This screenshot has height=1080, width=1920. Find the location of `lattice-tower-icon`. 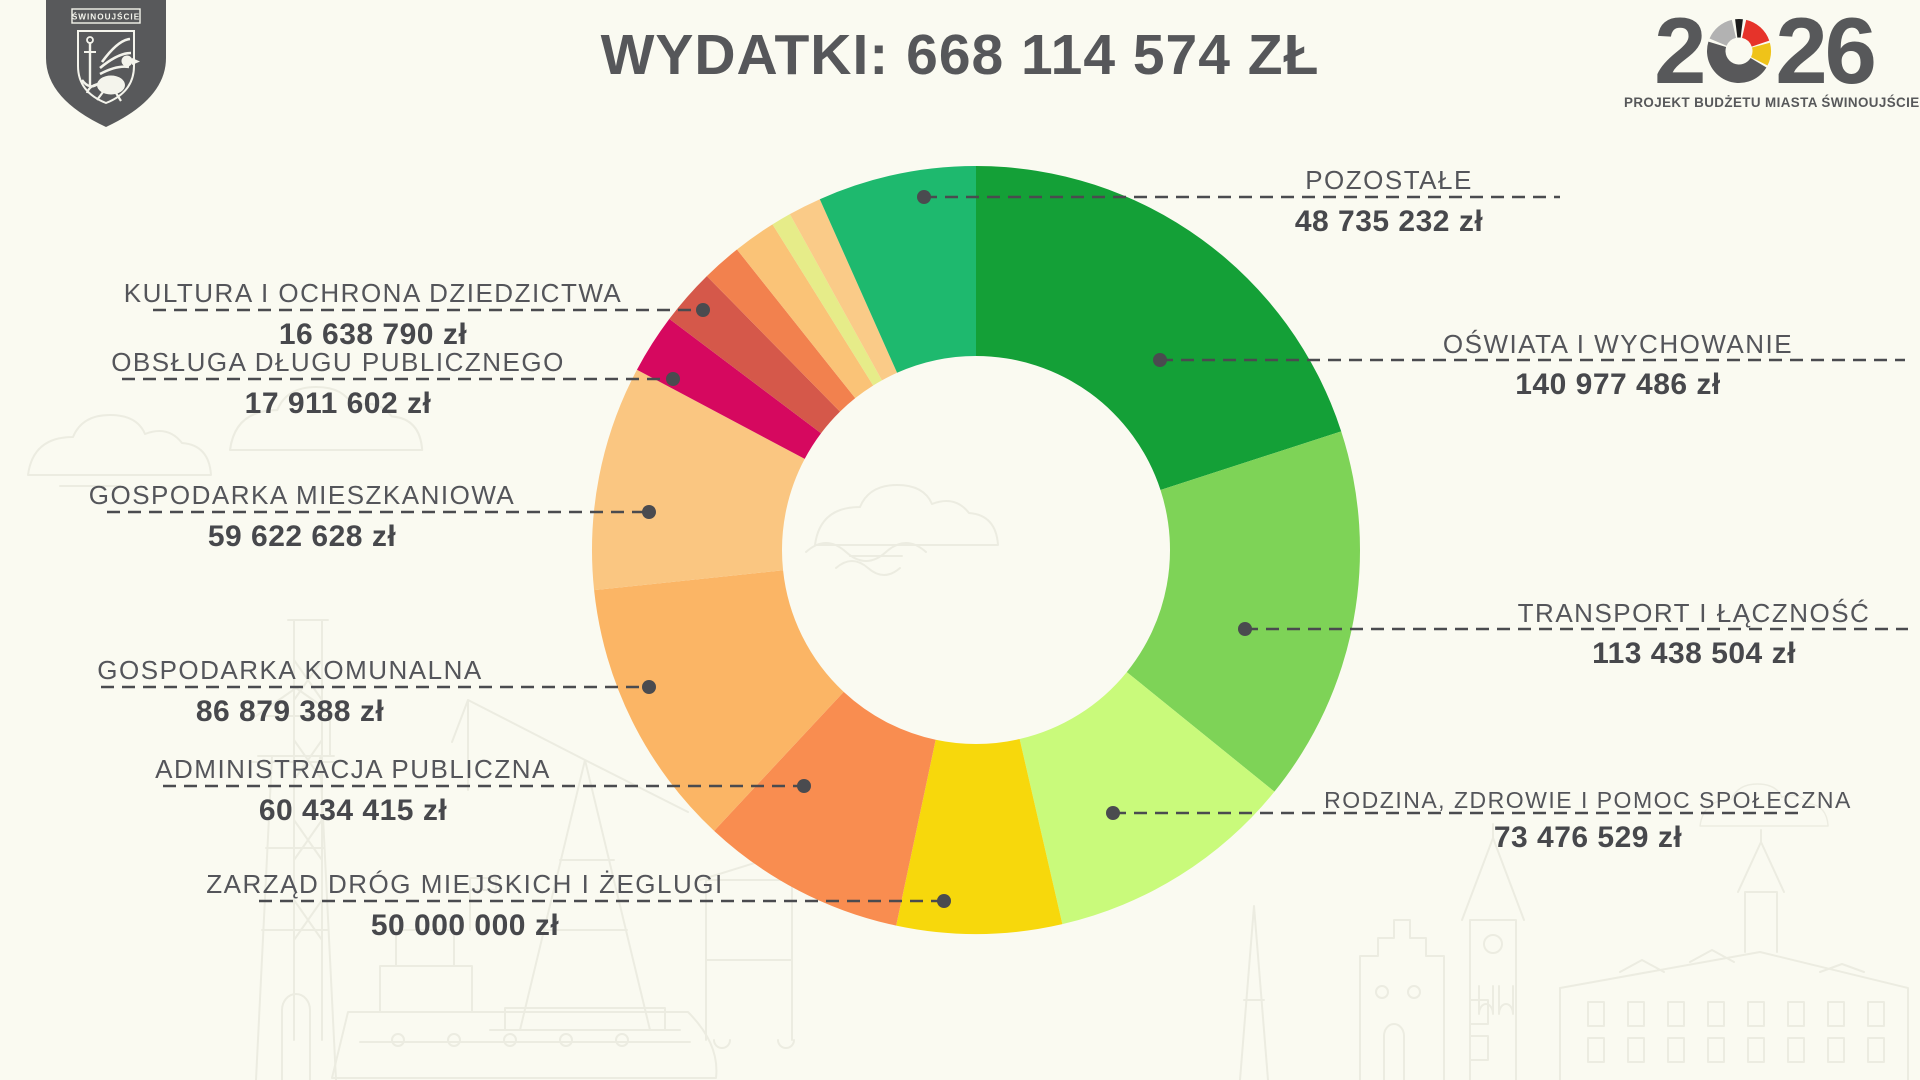

lattice-tower-icon is located at coordinates (308, 830).